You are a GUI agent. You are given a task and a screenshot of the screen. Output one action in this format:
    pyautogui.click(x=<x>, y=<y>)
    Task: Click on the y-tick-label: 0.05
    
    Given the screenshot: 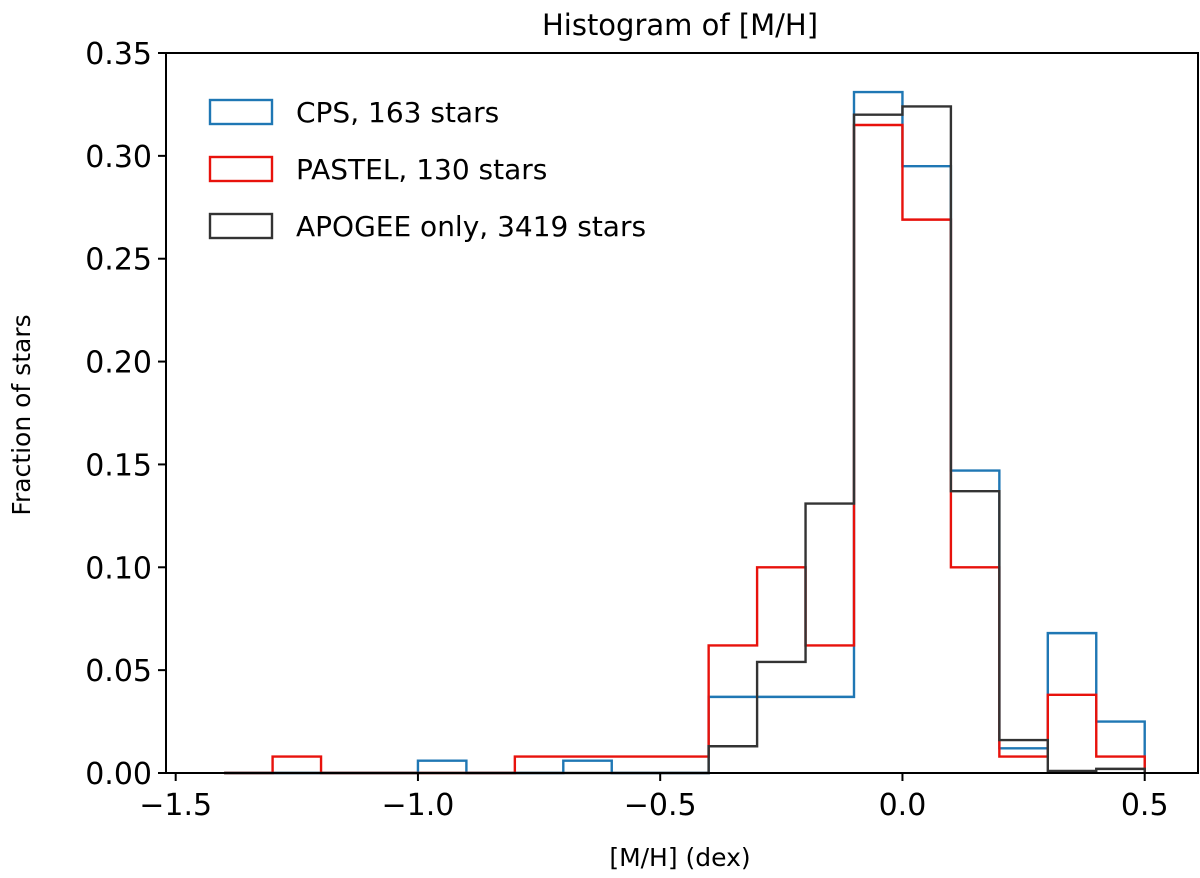 What is the action you would take?
    pyautogui.click(x=118, y=671)
    